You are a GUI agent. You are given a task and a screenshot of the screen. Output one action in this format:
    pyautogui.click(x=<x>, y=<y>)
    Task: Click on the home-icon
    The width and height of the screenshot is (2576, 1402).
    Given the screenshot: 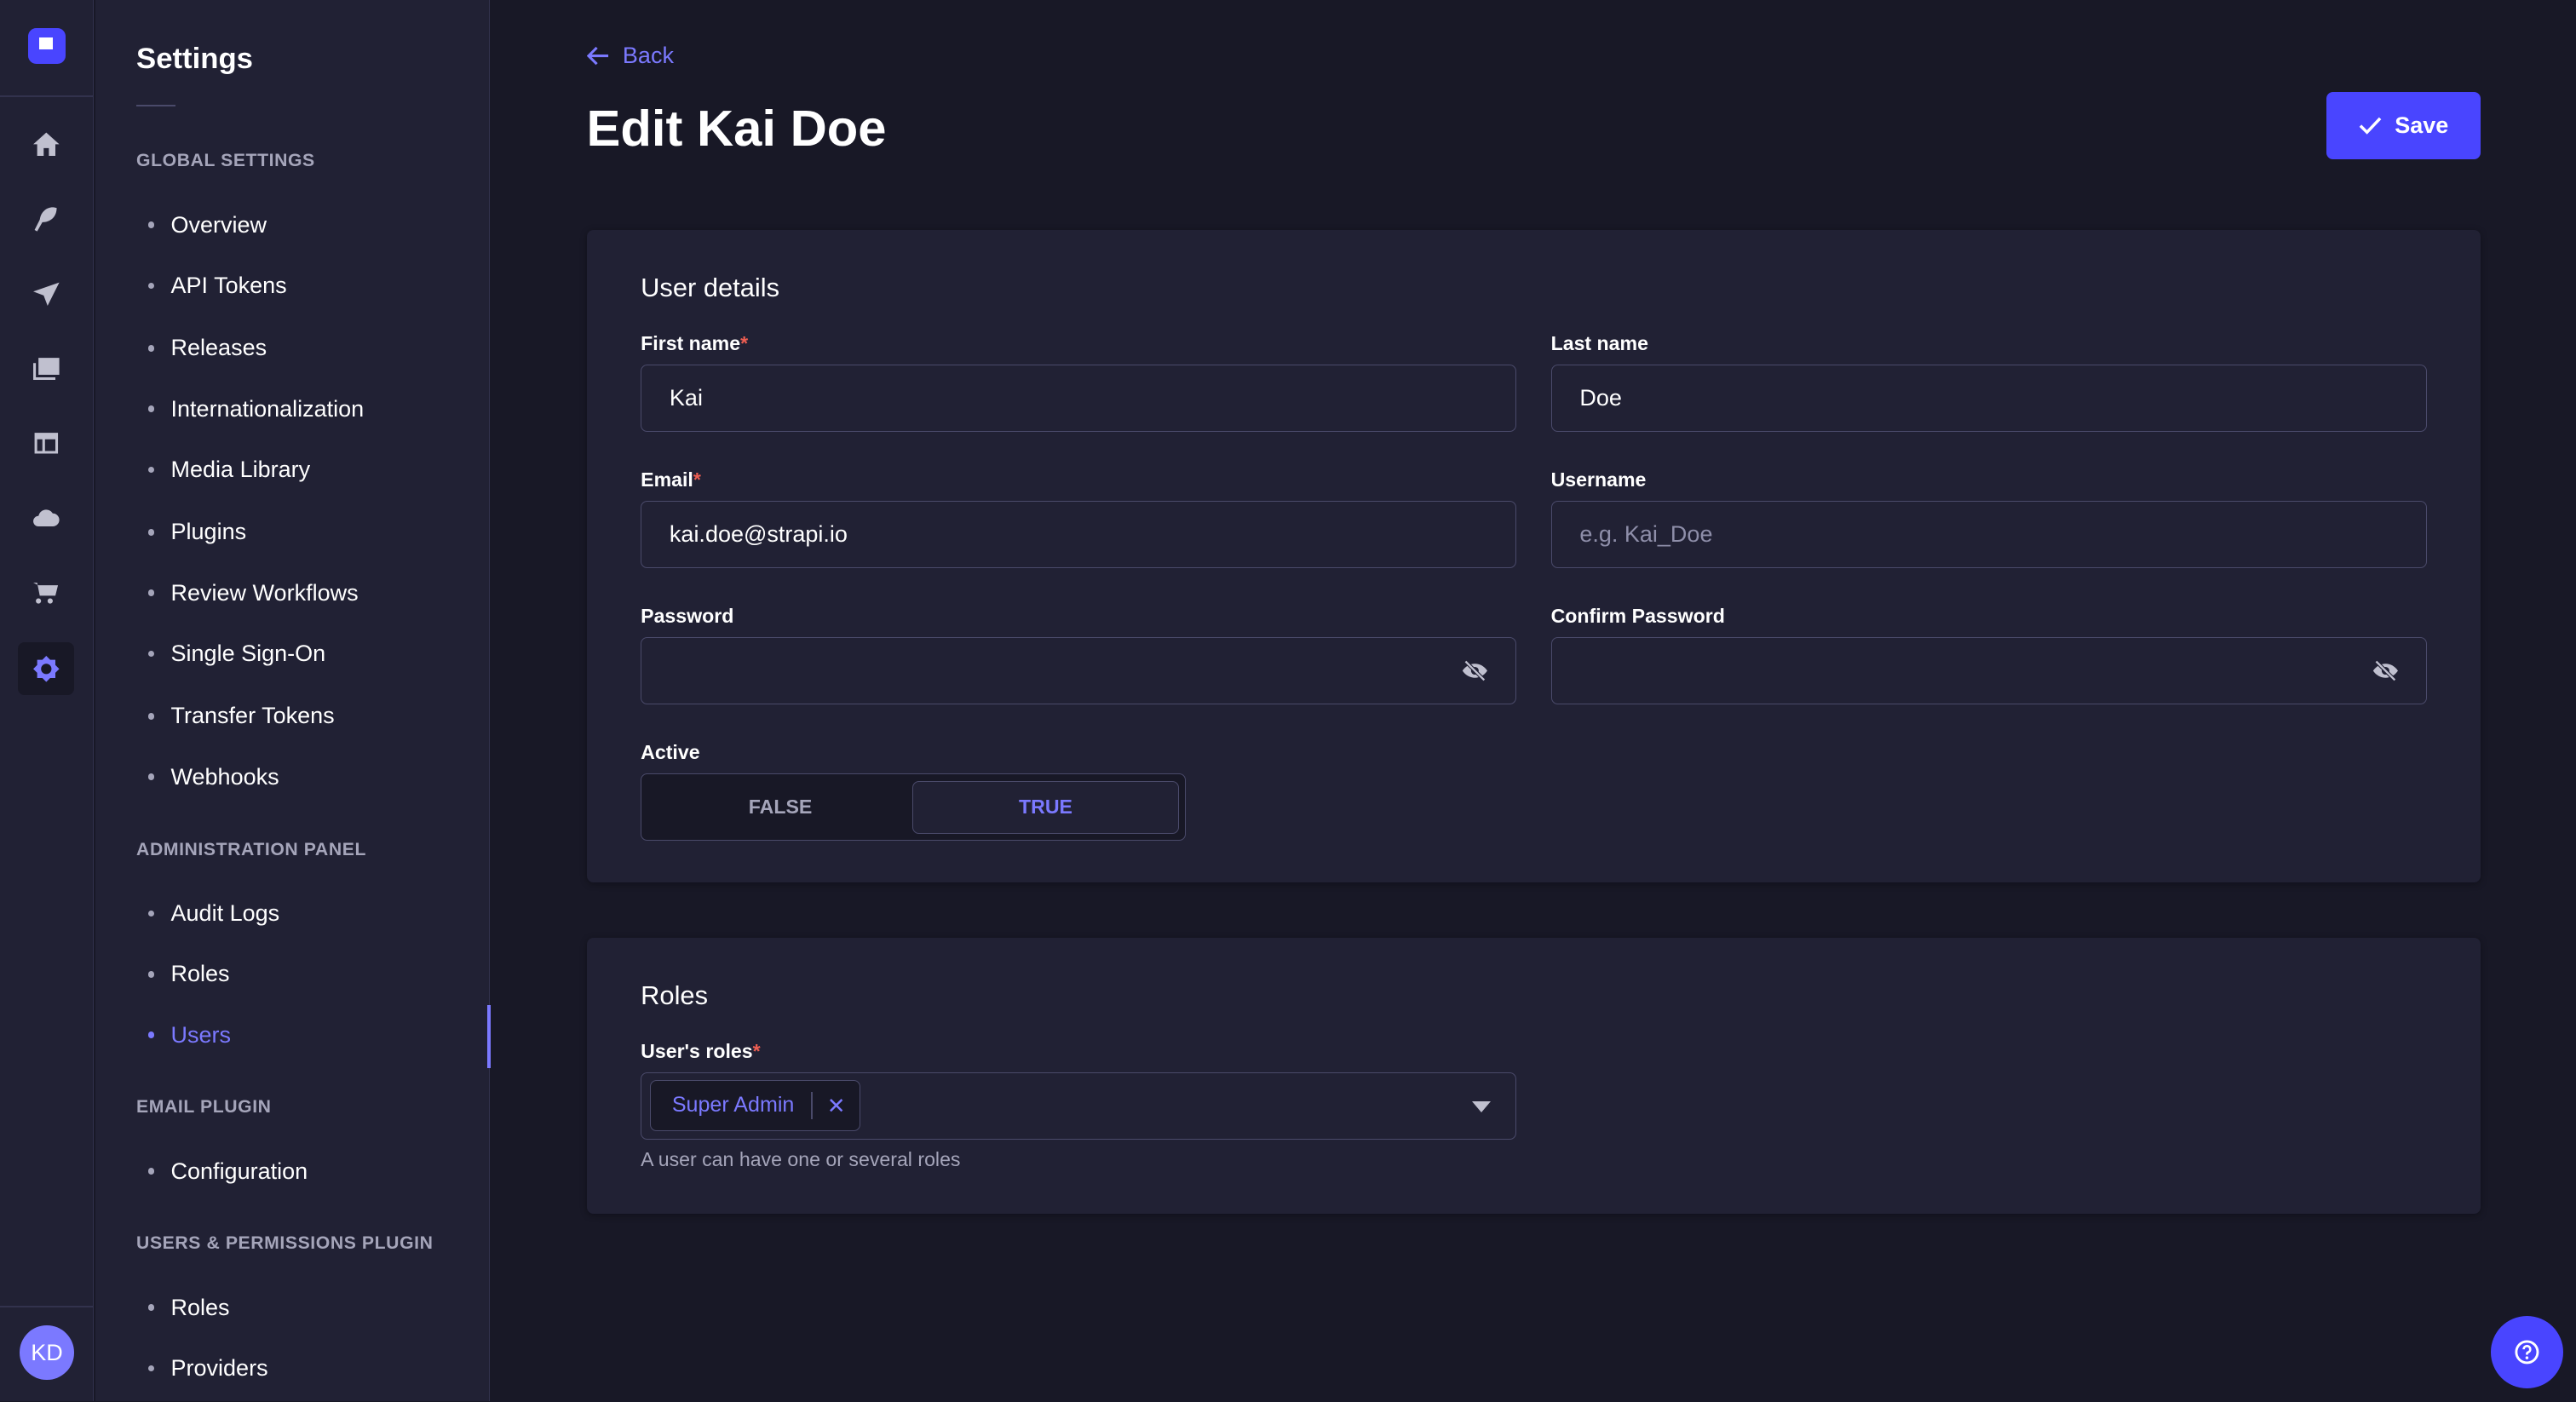 What is the action you would take?
    pyautogui.click(x=46, y=144)
    